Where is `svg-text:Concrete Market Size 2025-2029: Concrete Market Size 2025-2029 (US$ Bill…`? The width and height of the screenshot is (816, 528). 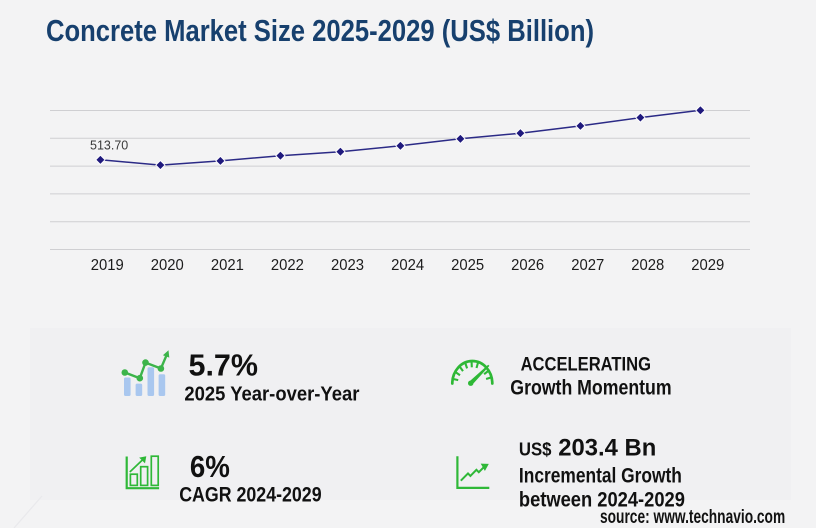
svg-text:Concrete Market Size 2025-2029: Concrete Market Size 2025-2029 (US$ Bill… is located at coordinates (320, 30).